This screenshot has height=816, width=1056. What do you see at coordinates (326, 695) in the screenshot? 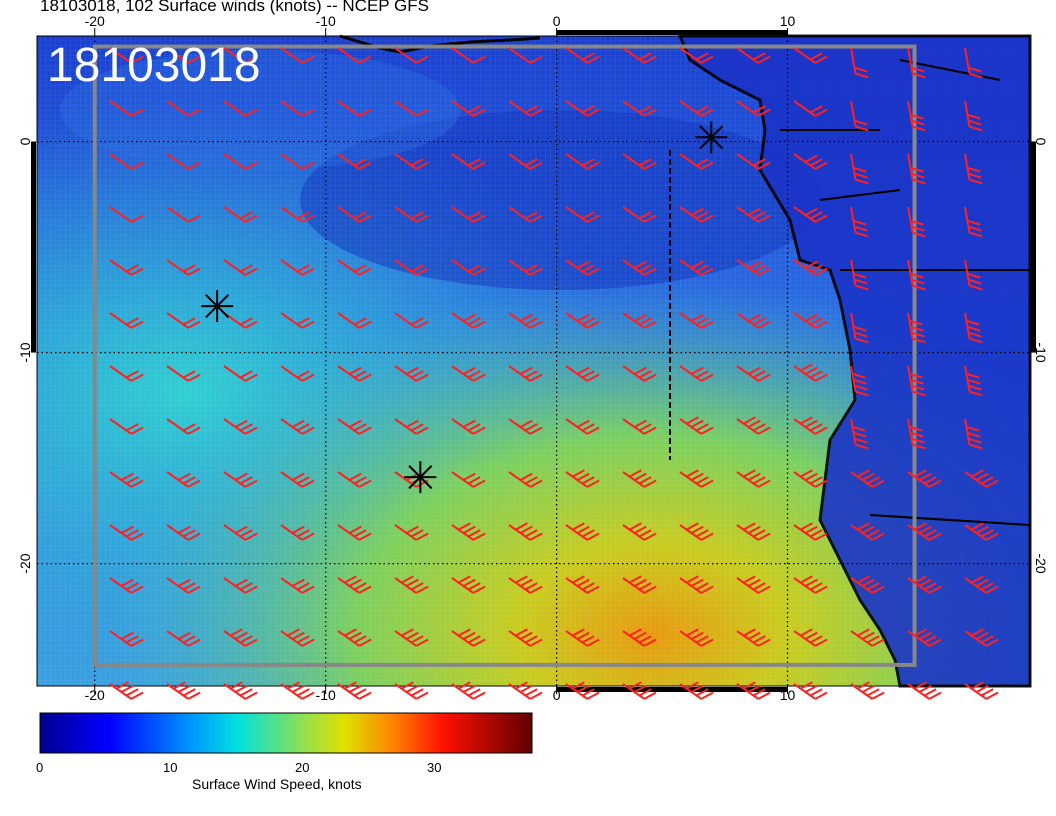
I see `lon-label-bottom: -10` at bounding box center [326, 695].